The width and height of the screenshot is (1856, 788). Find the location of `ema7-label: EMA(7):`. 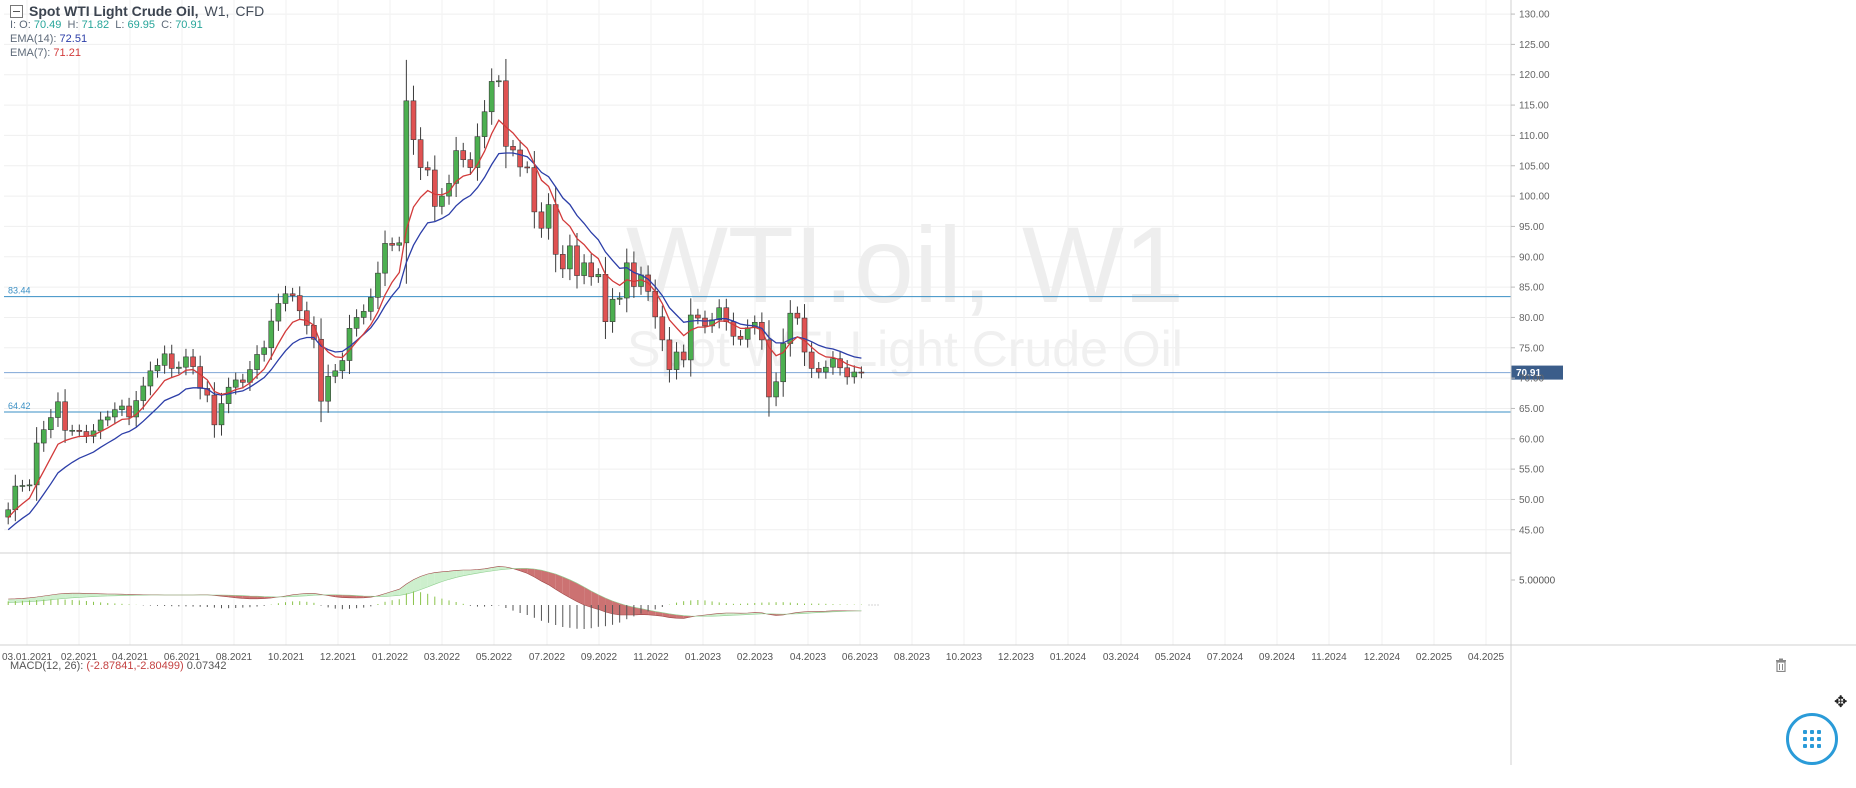

ema7-label: EMA(7): is located at coordinates (30, 53).